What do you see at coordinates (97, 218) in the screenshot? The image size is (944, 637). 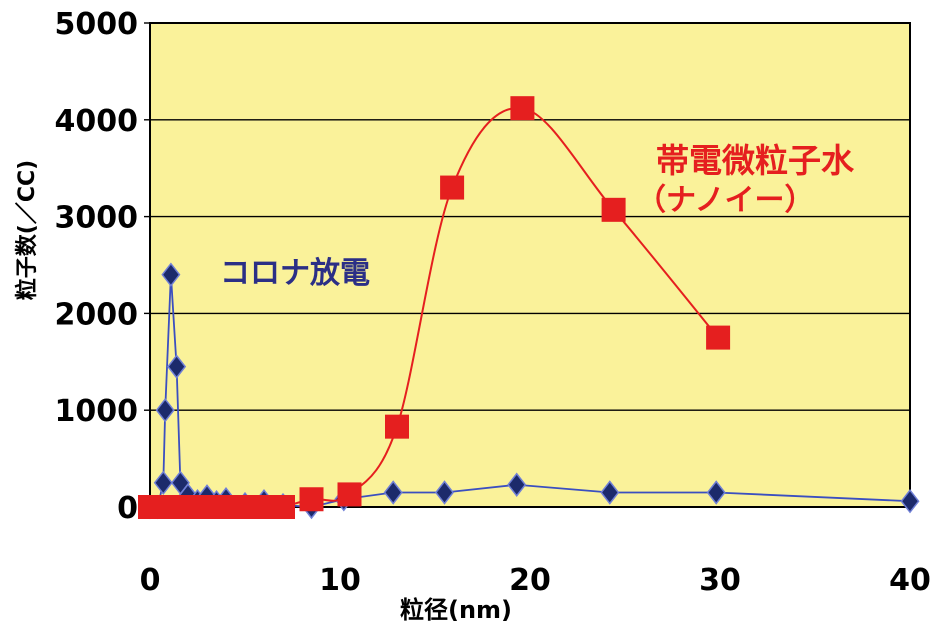 I see `y-tick-label: 3000` at bounding box center [97, 218].